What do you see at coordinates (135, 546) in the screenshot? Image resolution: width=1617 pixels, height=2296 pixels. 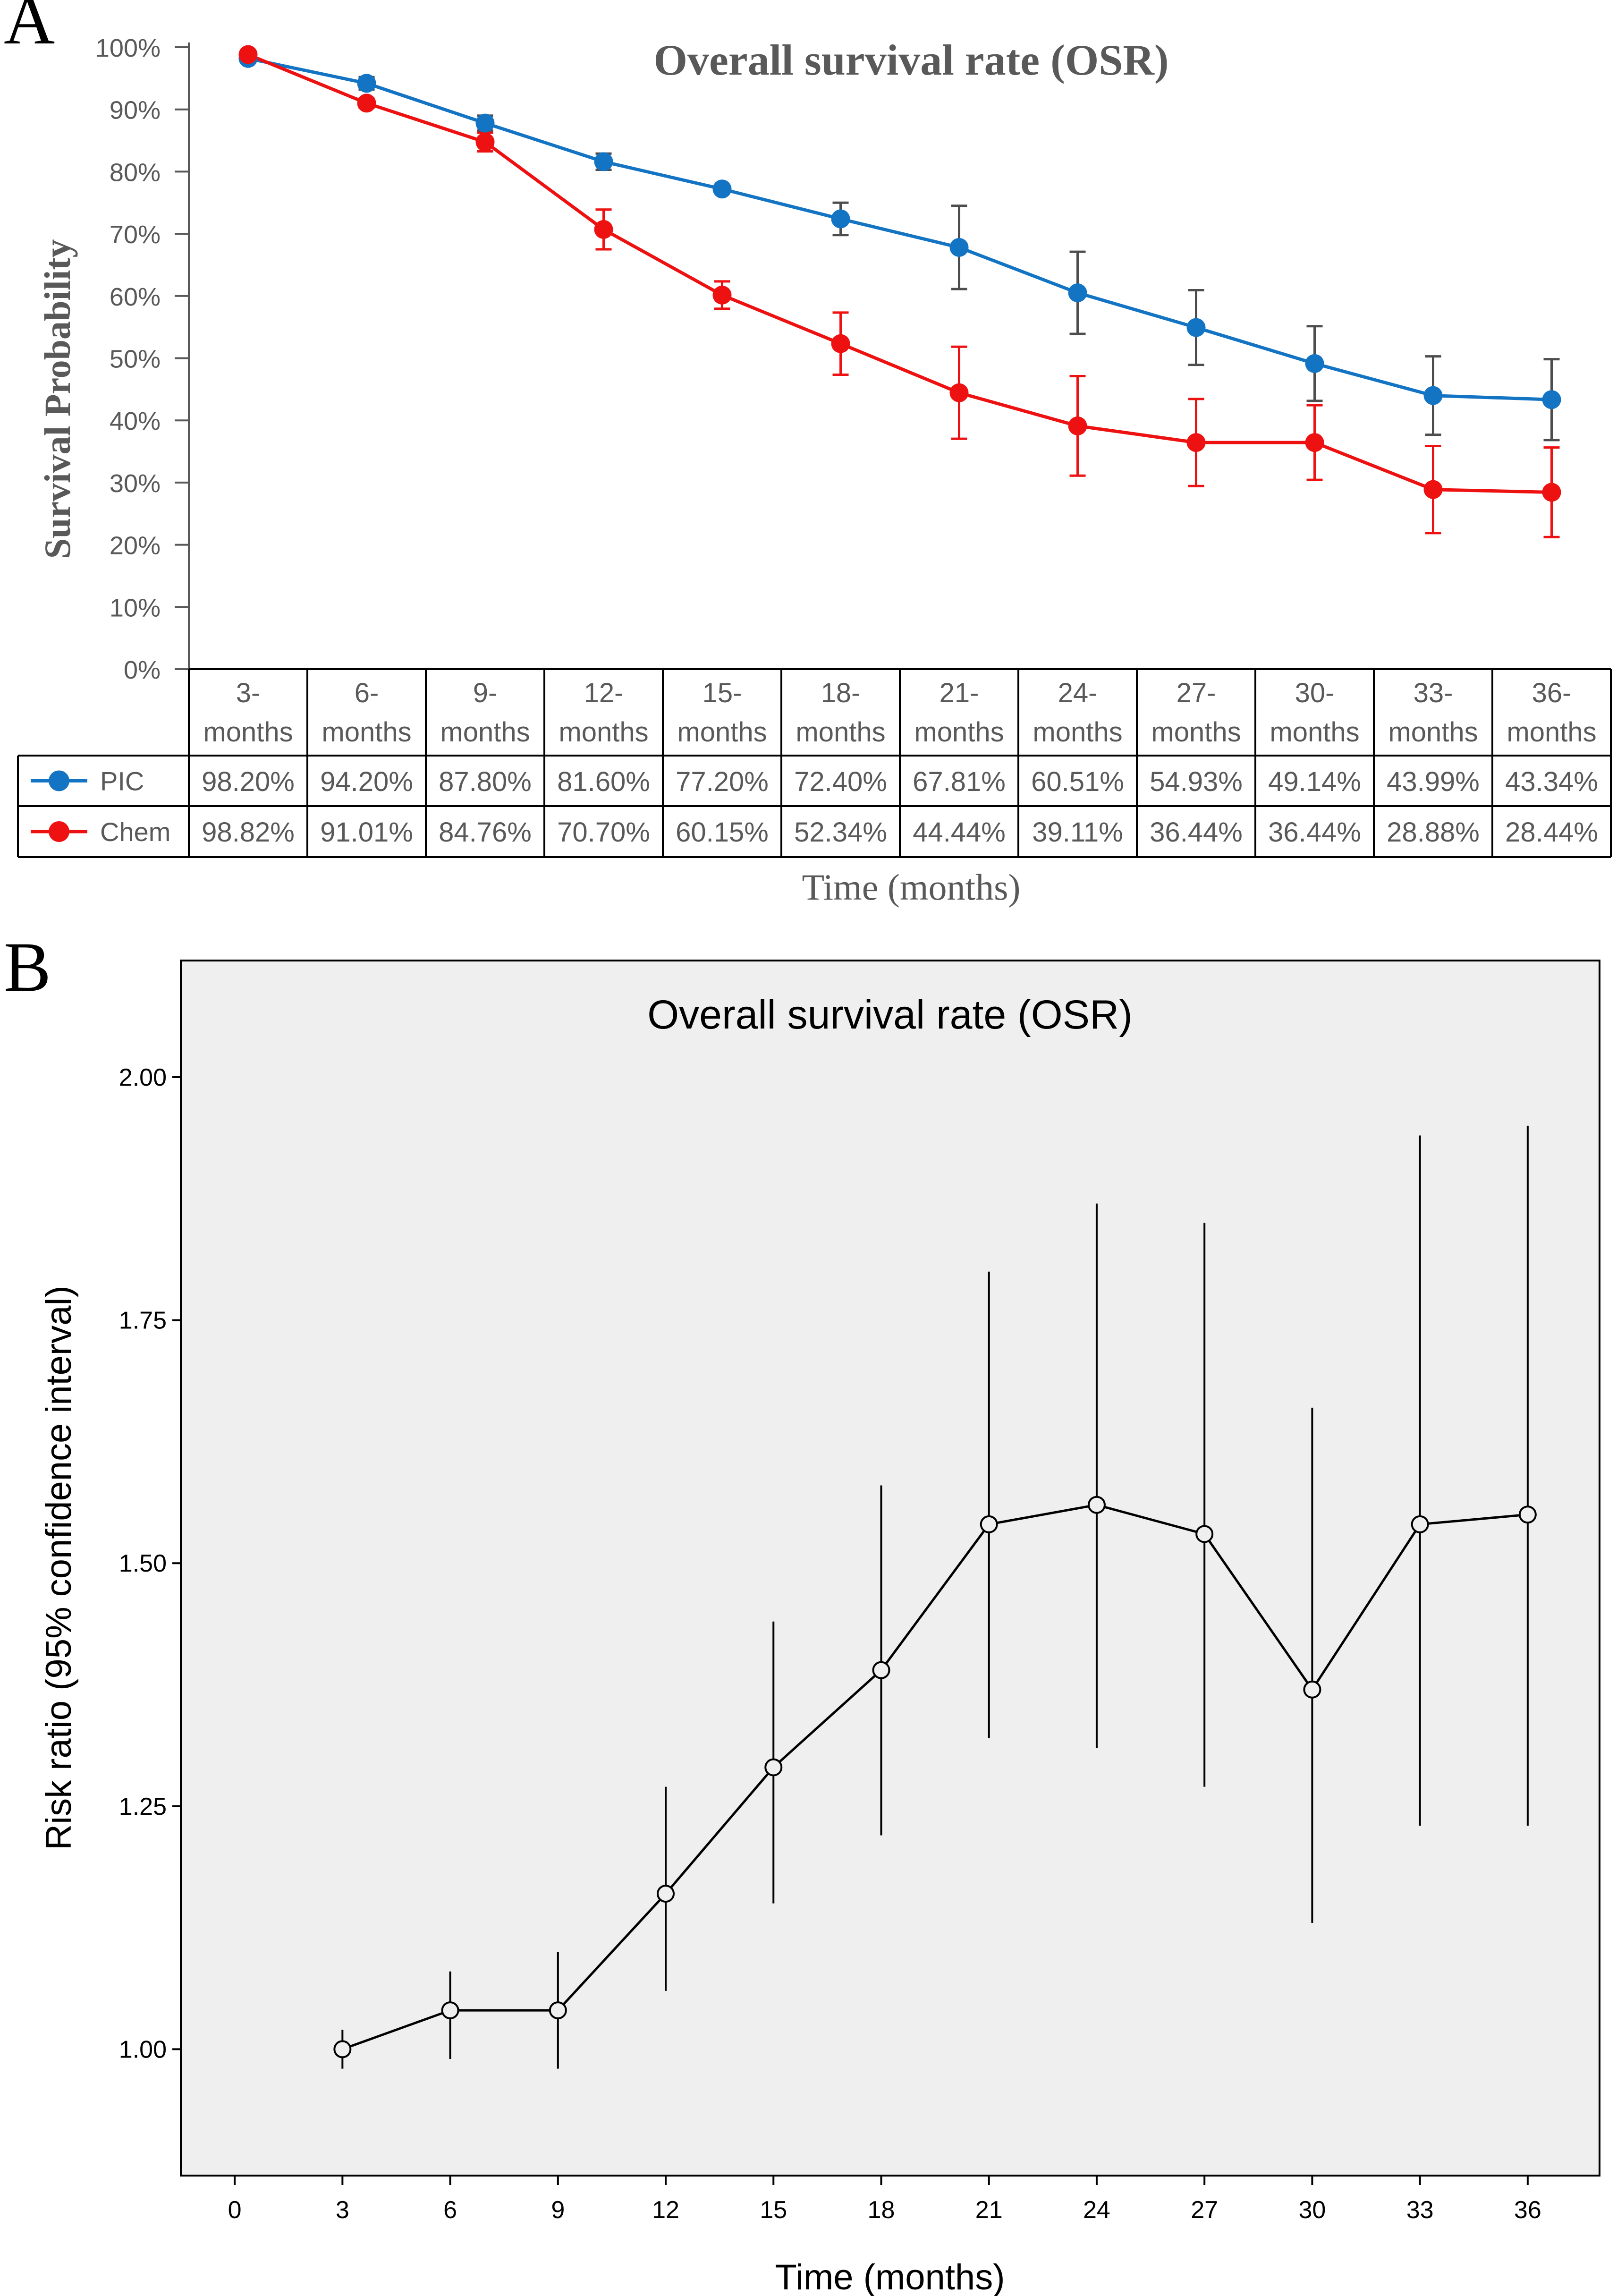 I see `y-tick-label: 20%` at bounding box center [135, 546].